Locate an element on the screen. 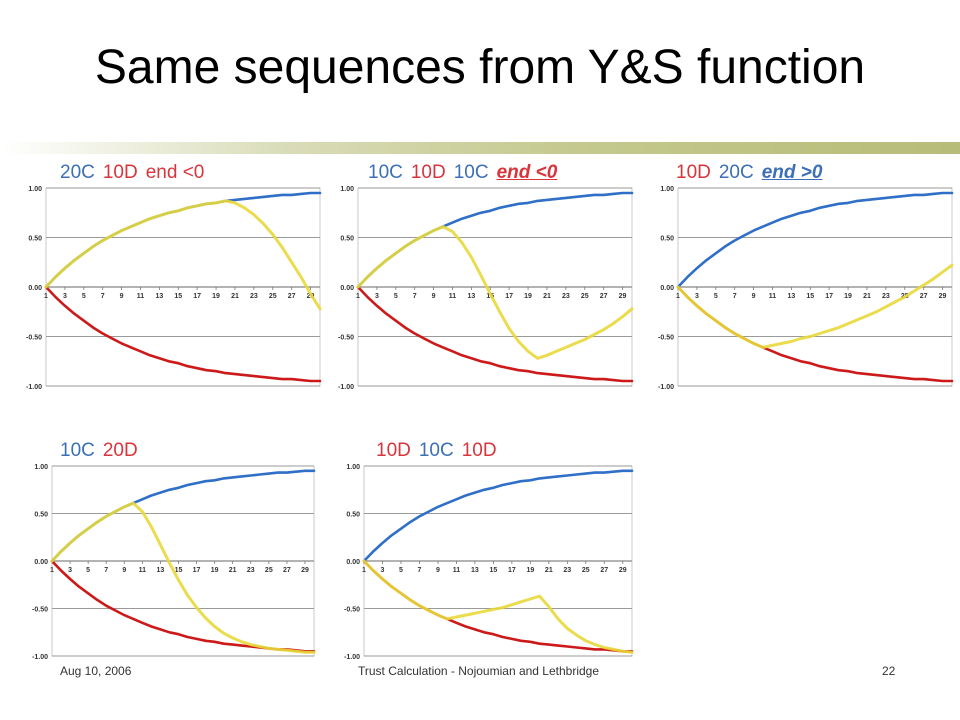 The width and height of the screenshot is (960, 720). series-line-red is located at coordinates (183, 334).